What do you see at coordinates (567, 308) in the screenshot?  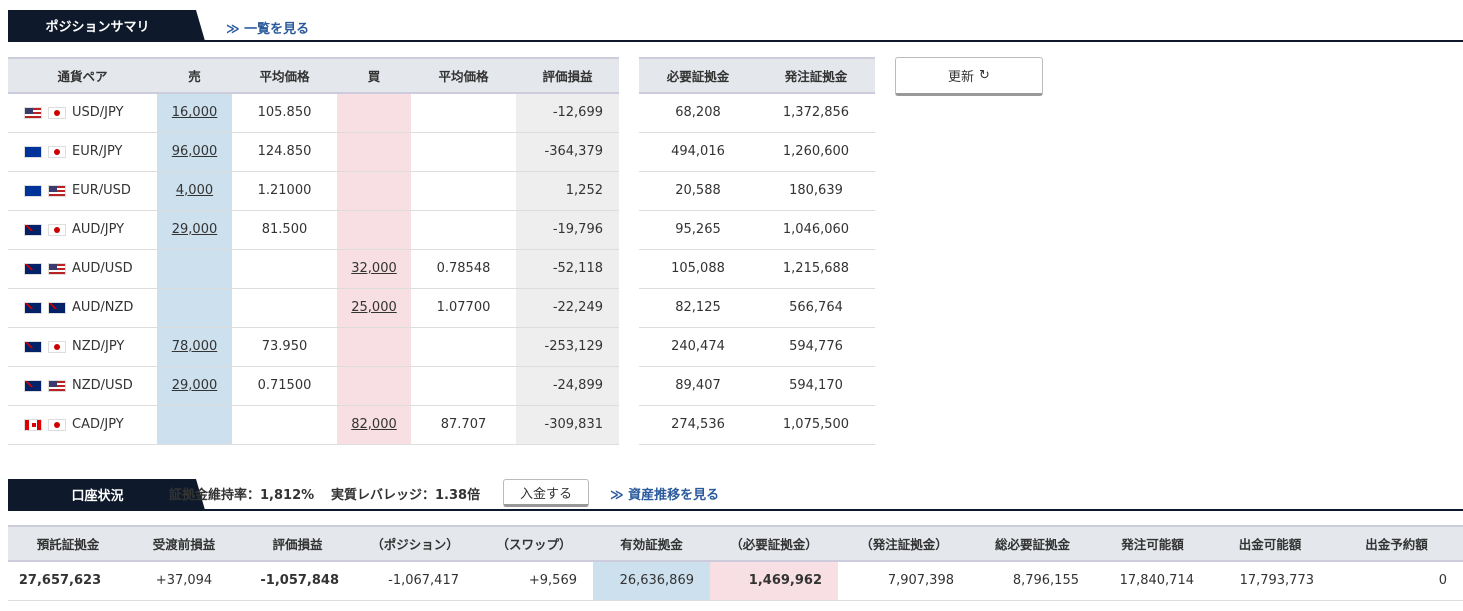 I see `unrealized-pnl: -22,249` at bounding box center [567, 308].